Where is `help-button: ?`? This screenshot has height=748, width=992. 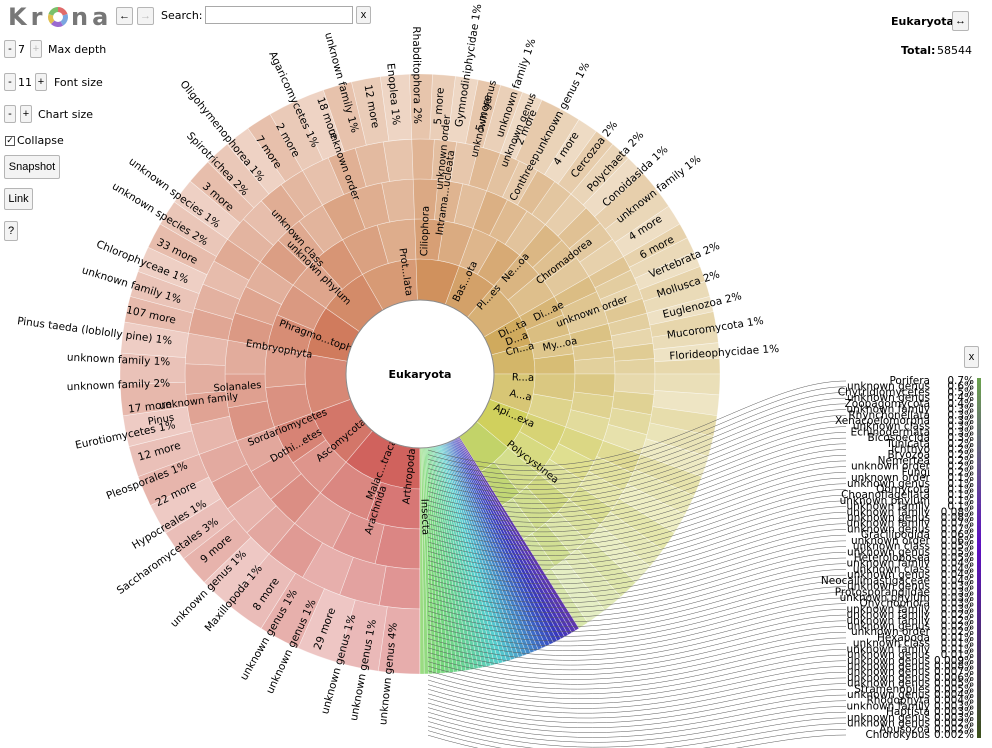
help-button: ? is located at coordinates (11, 231).